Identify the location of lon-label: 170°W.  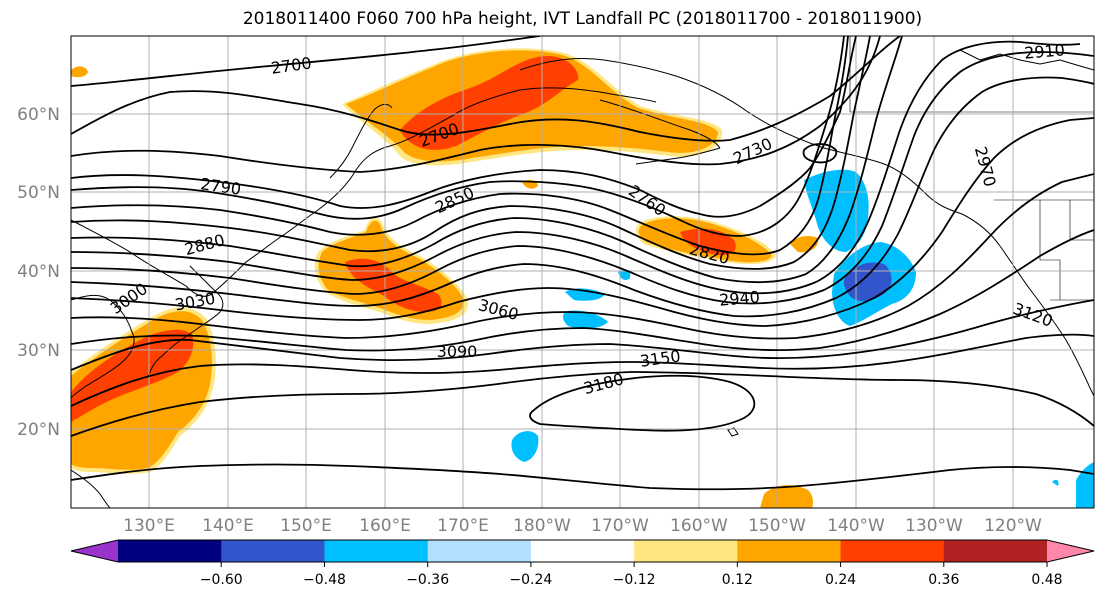
(620, 526).